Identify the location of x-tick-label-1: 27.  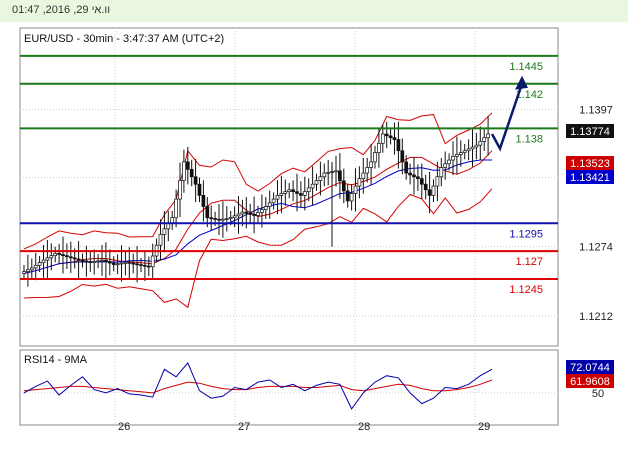
(244, 427).